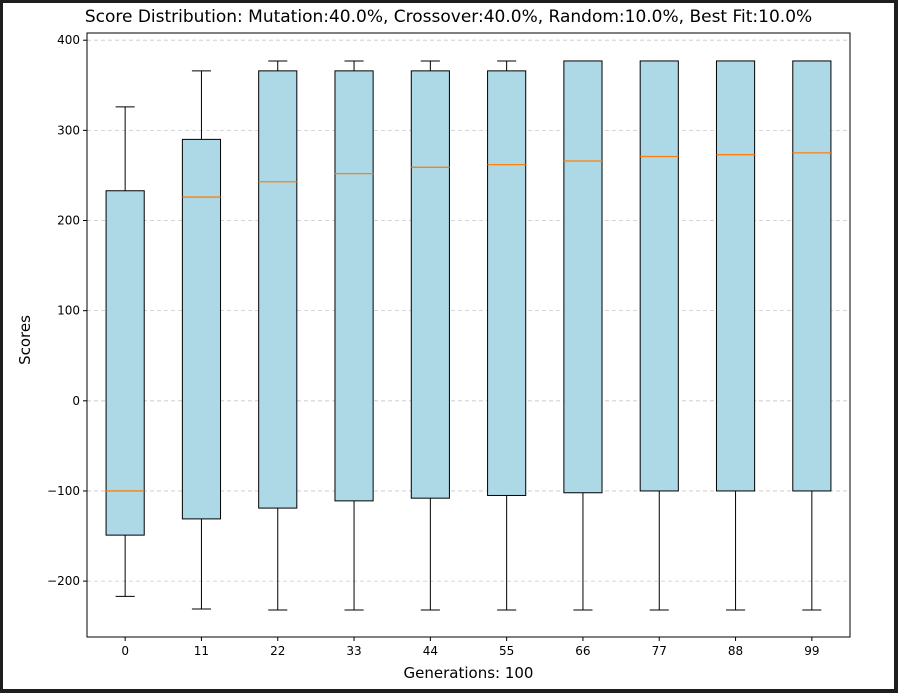 The image size is (898, 693). I want to click on y-tick-label: 300, so click(68, 130).